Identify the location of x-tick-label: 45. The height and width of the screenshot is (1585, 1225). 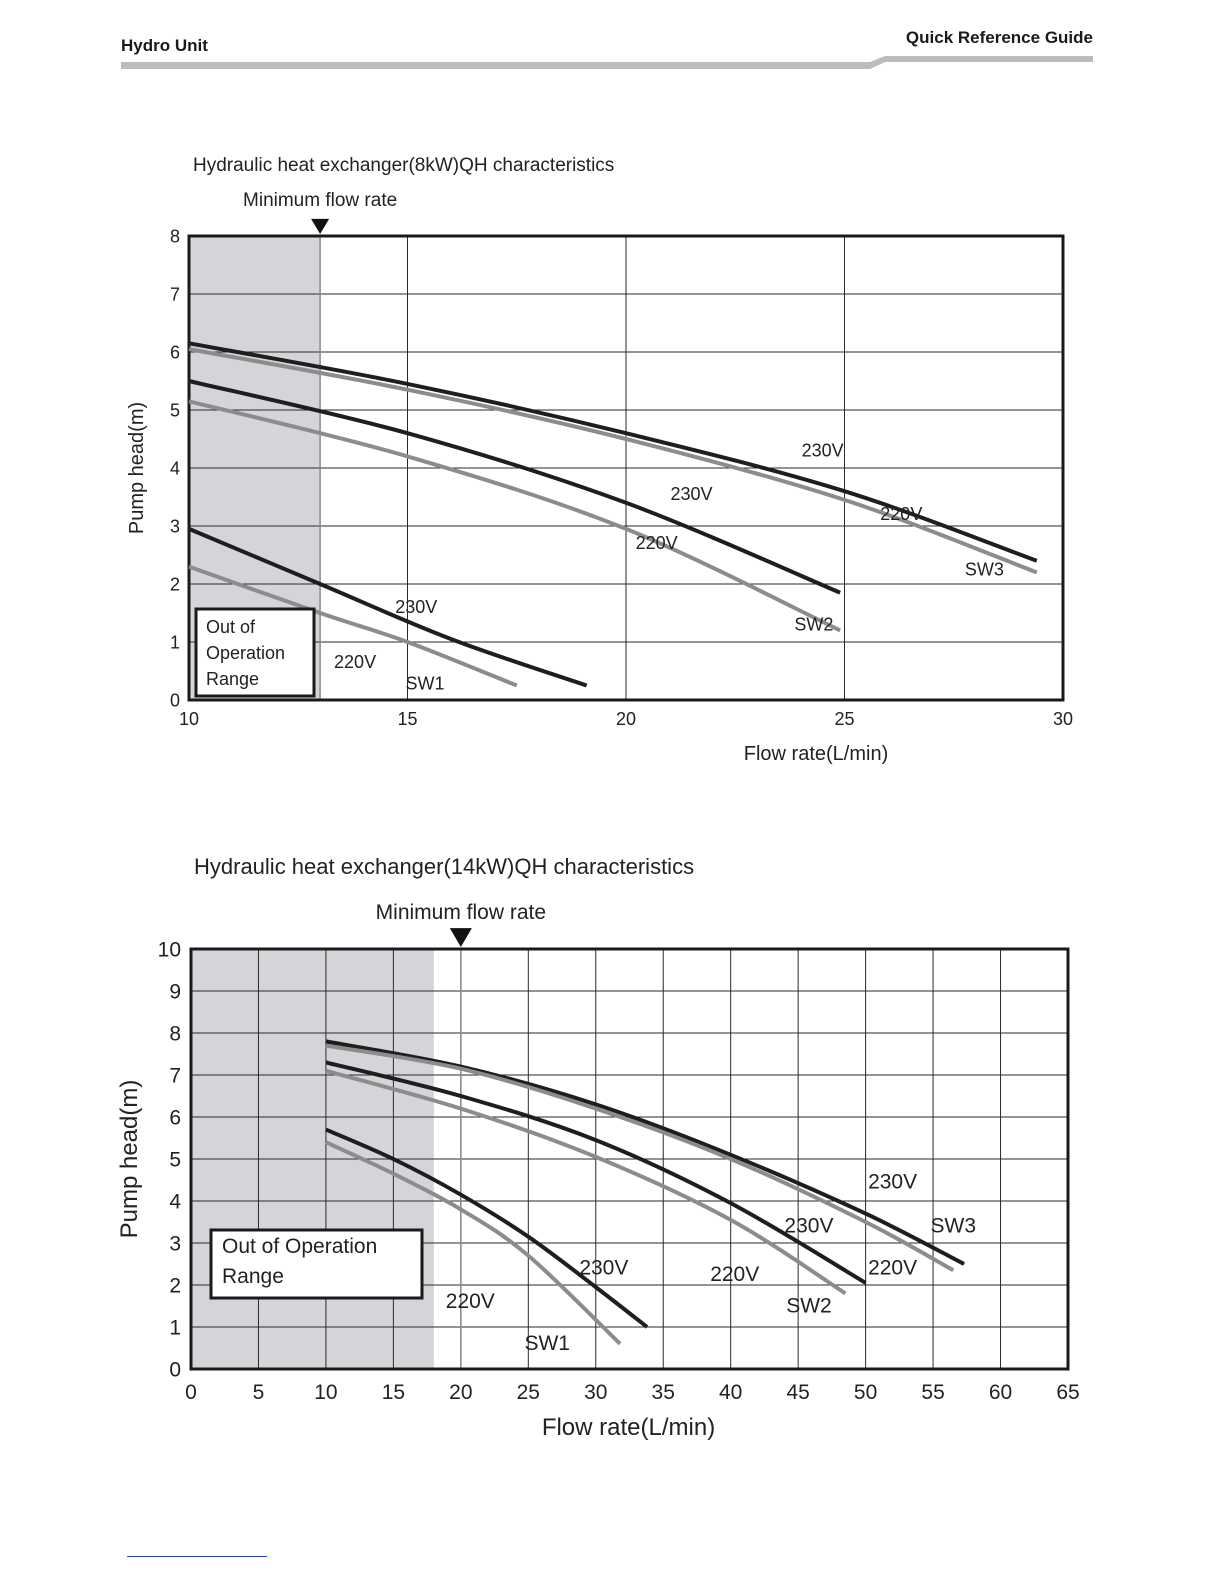
(797, 1392).